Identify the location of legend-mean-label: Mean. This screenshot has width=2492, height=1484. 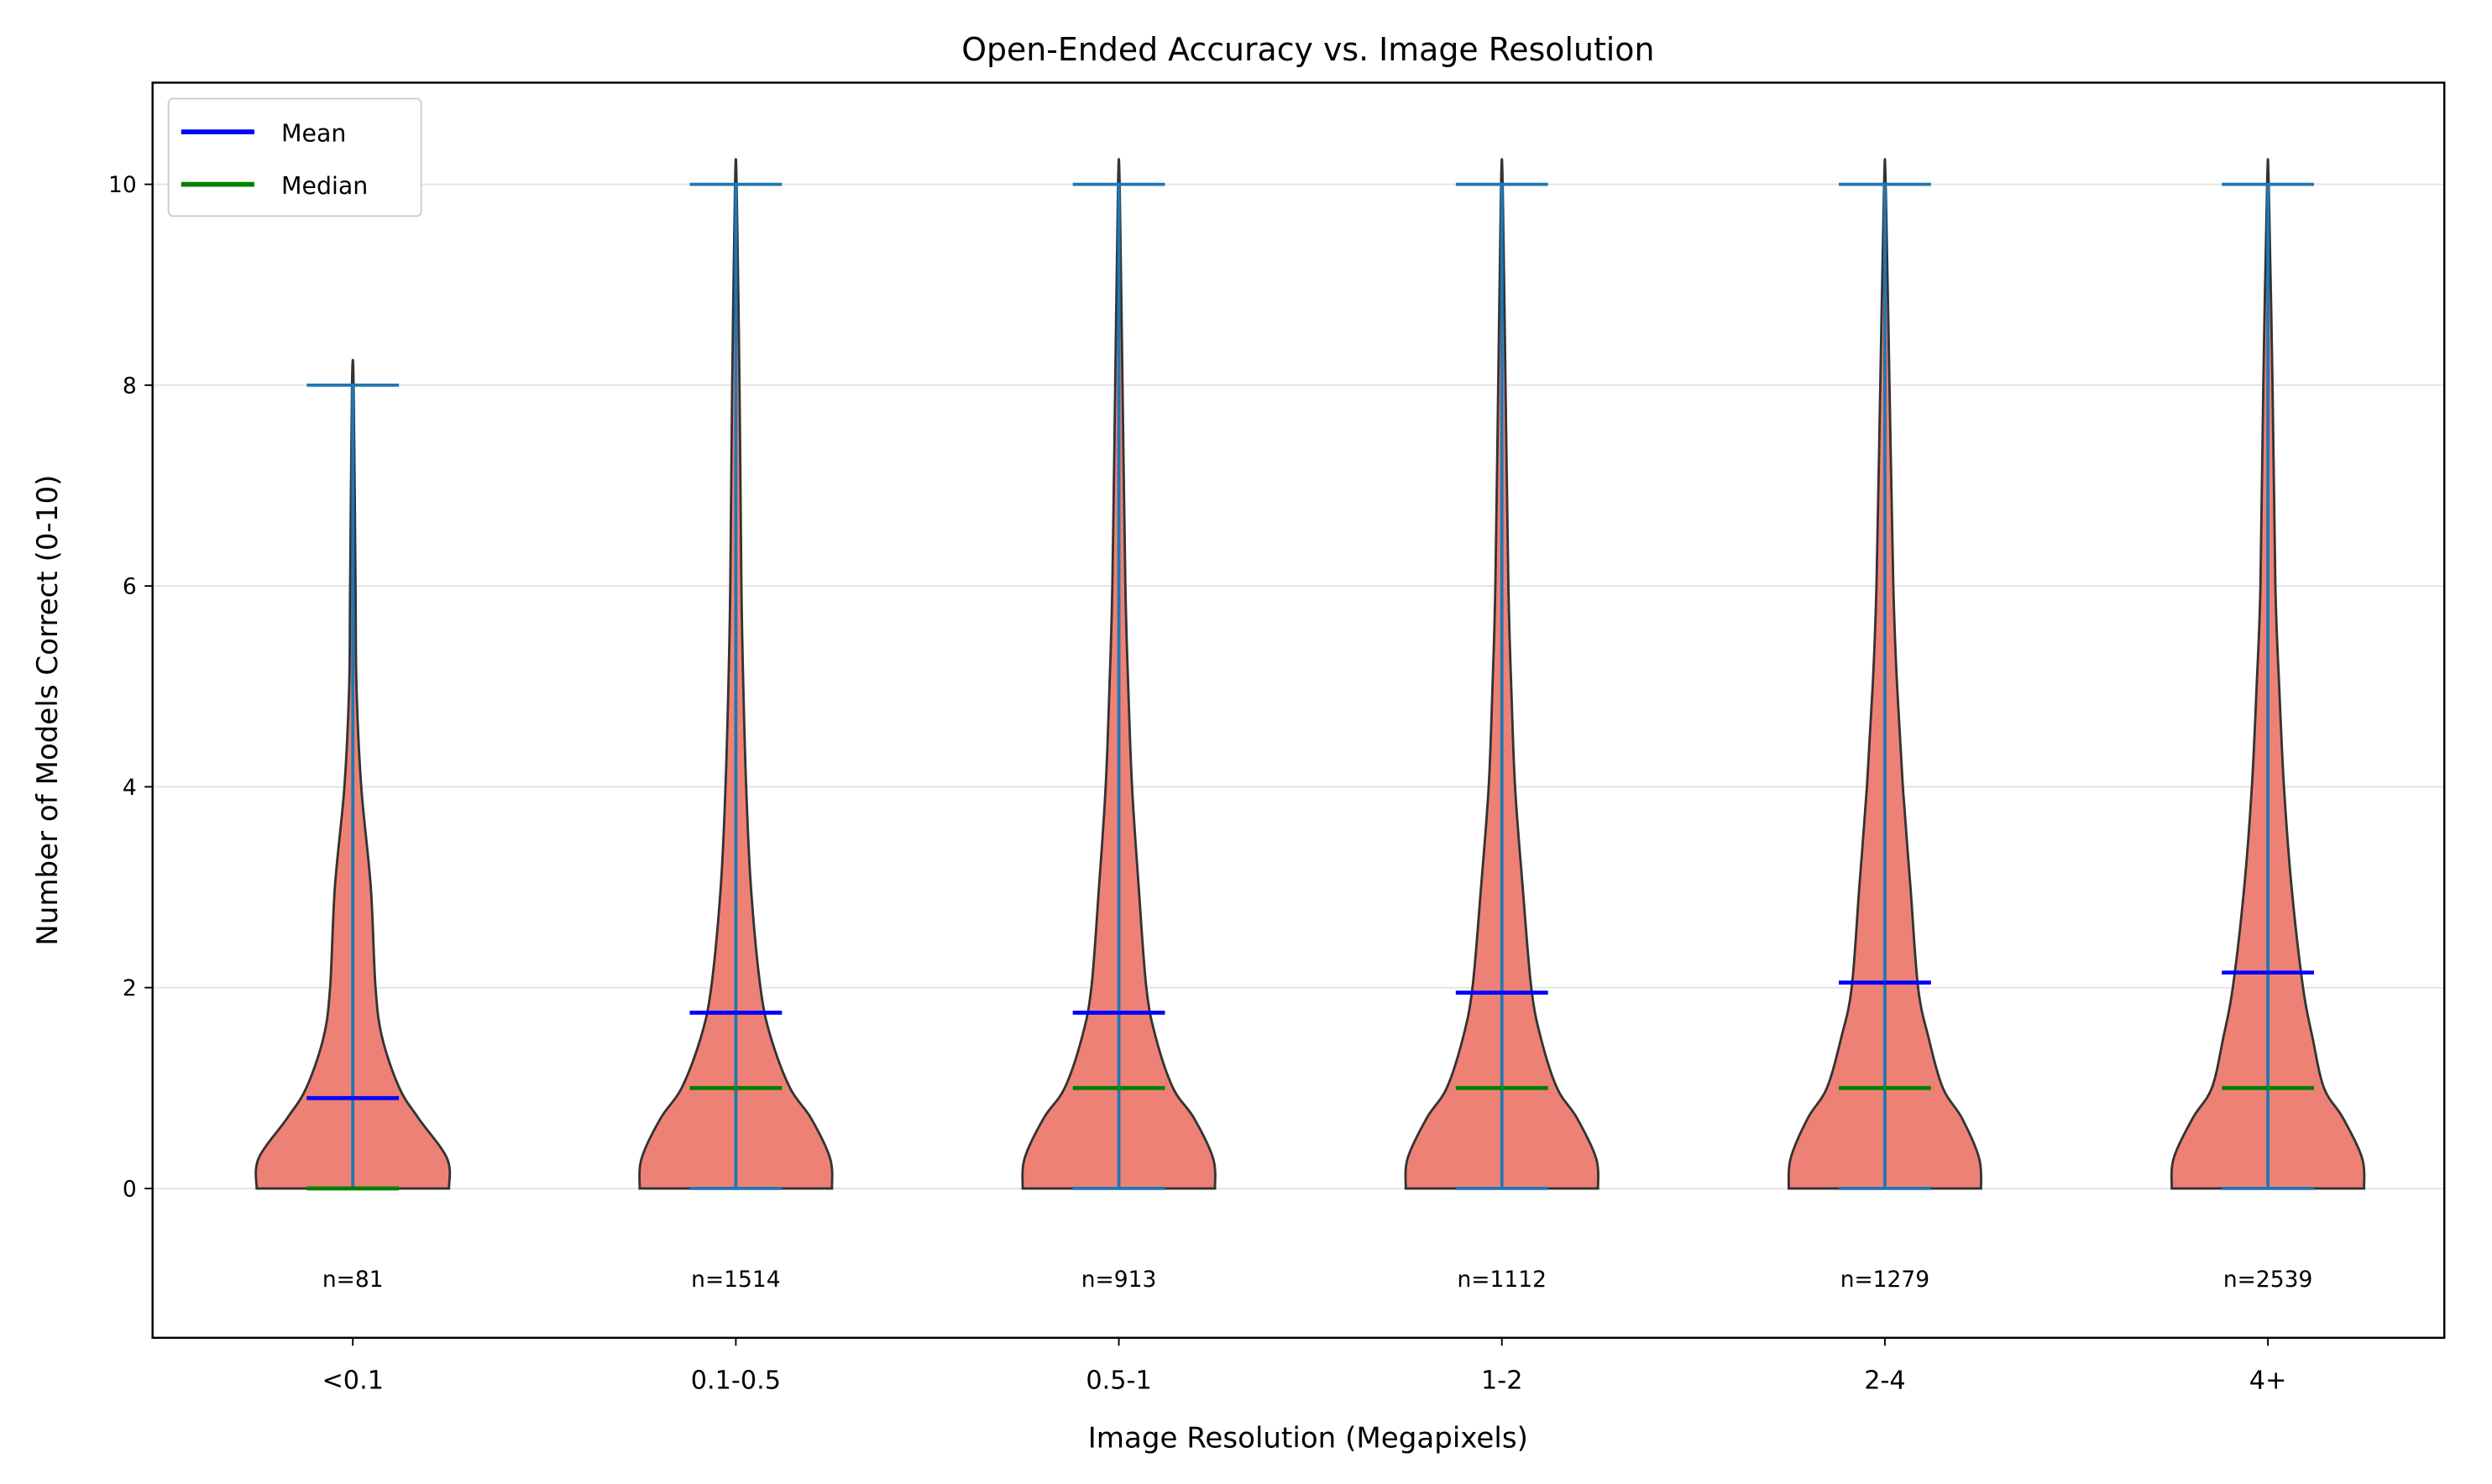
(314, 134).